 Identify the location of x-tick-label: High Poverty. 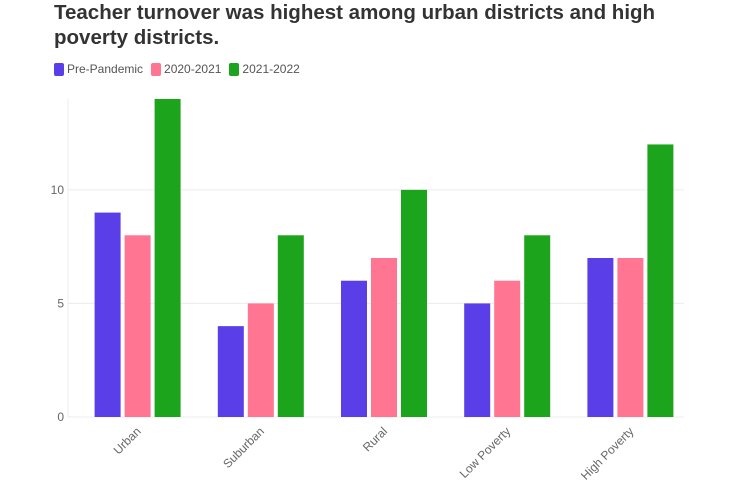
(607, 453).